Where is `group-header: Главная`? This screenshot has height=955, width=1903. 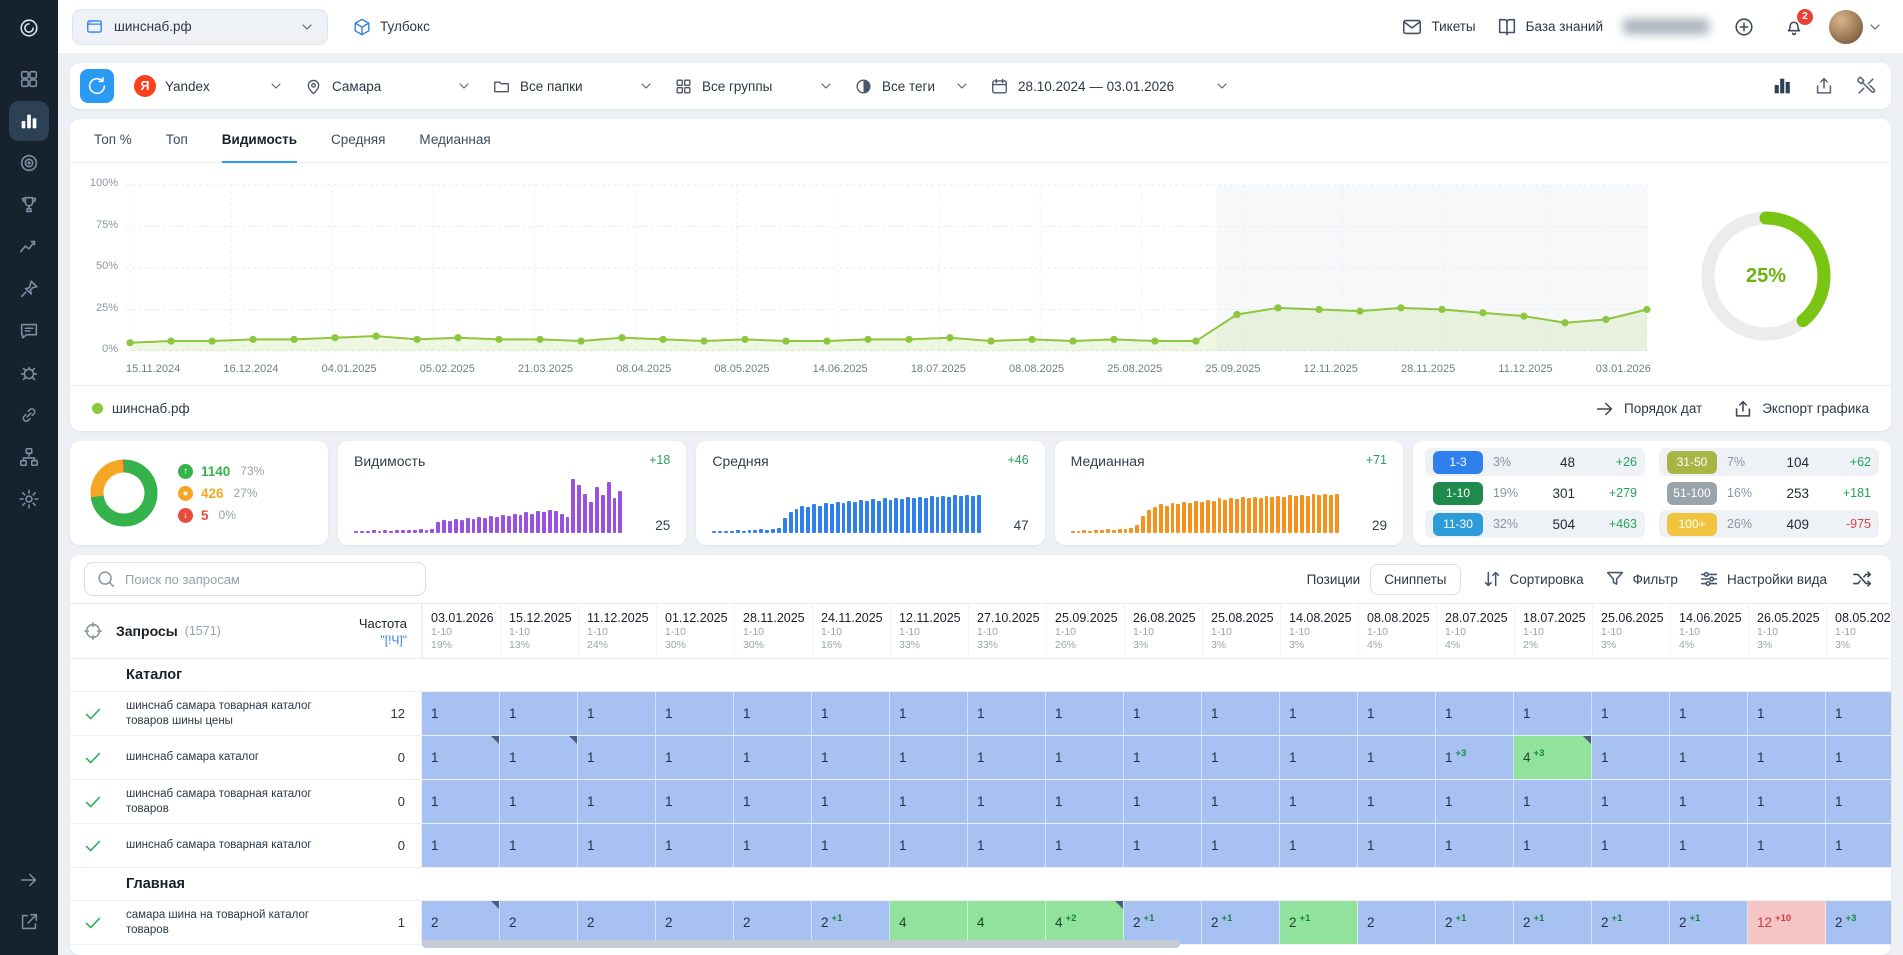
group-header: Главная is located at coordinates (980, 884).